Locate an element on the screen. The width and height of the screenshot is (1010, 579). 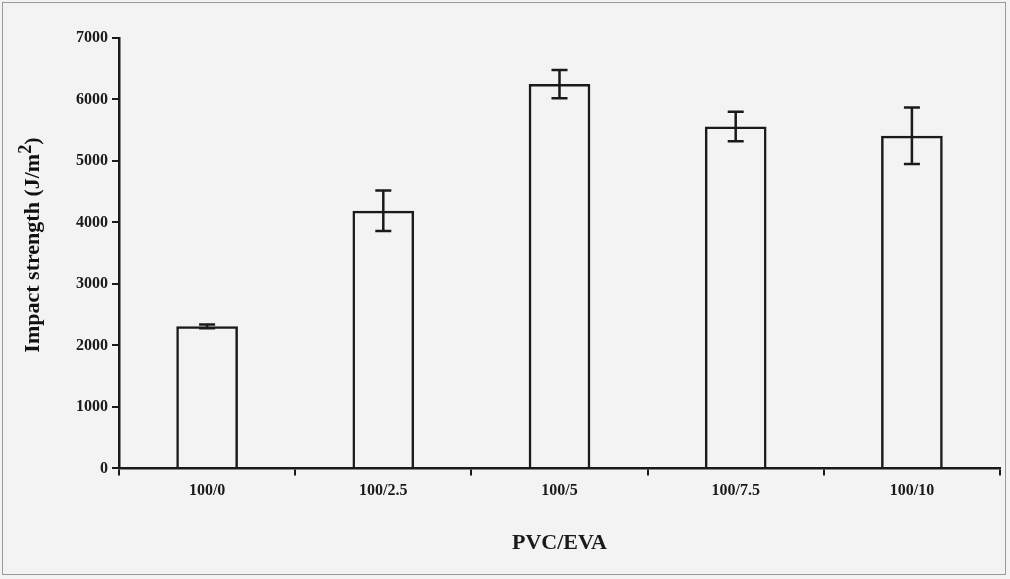
x-tick-label: 100/10 is located at coordinates (912, 490).